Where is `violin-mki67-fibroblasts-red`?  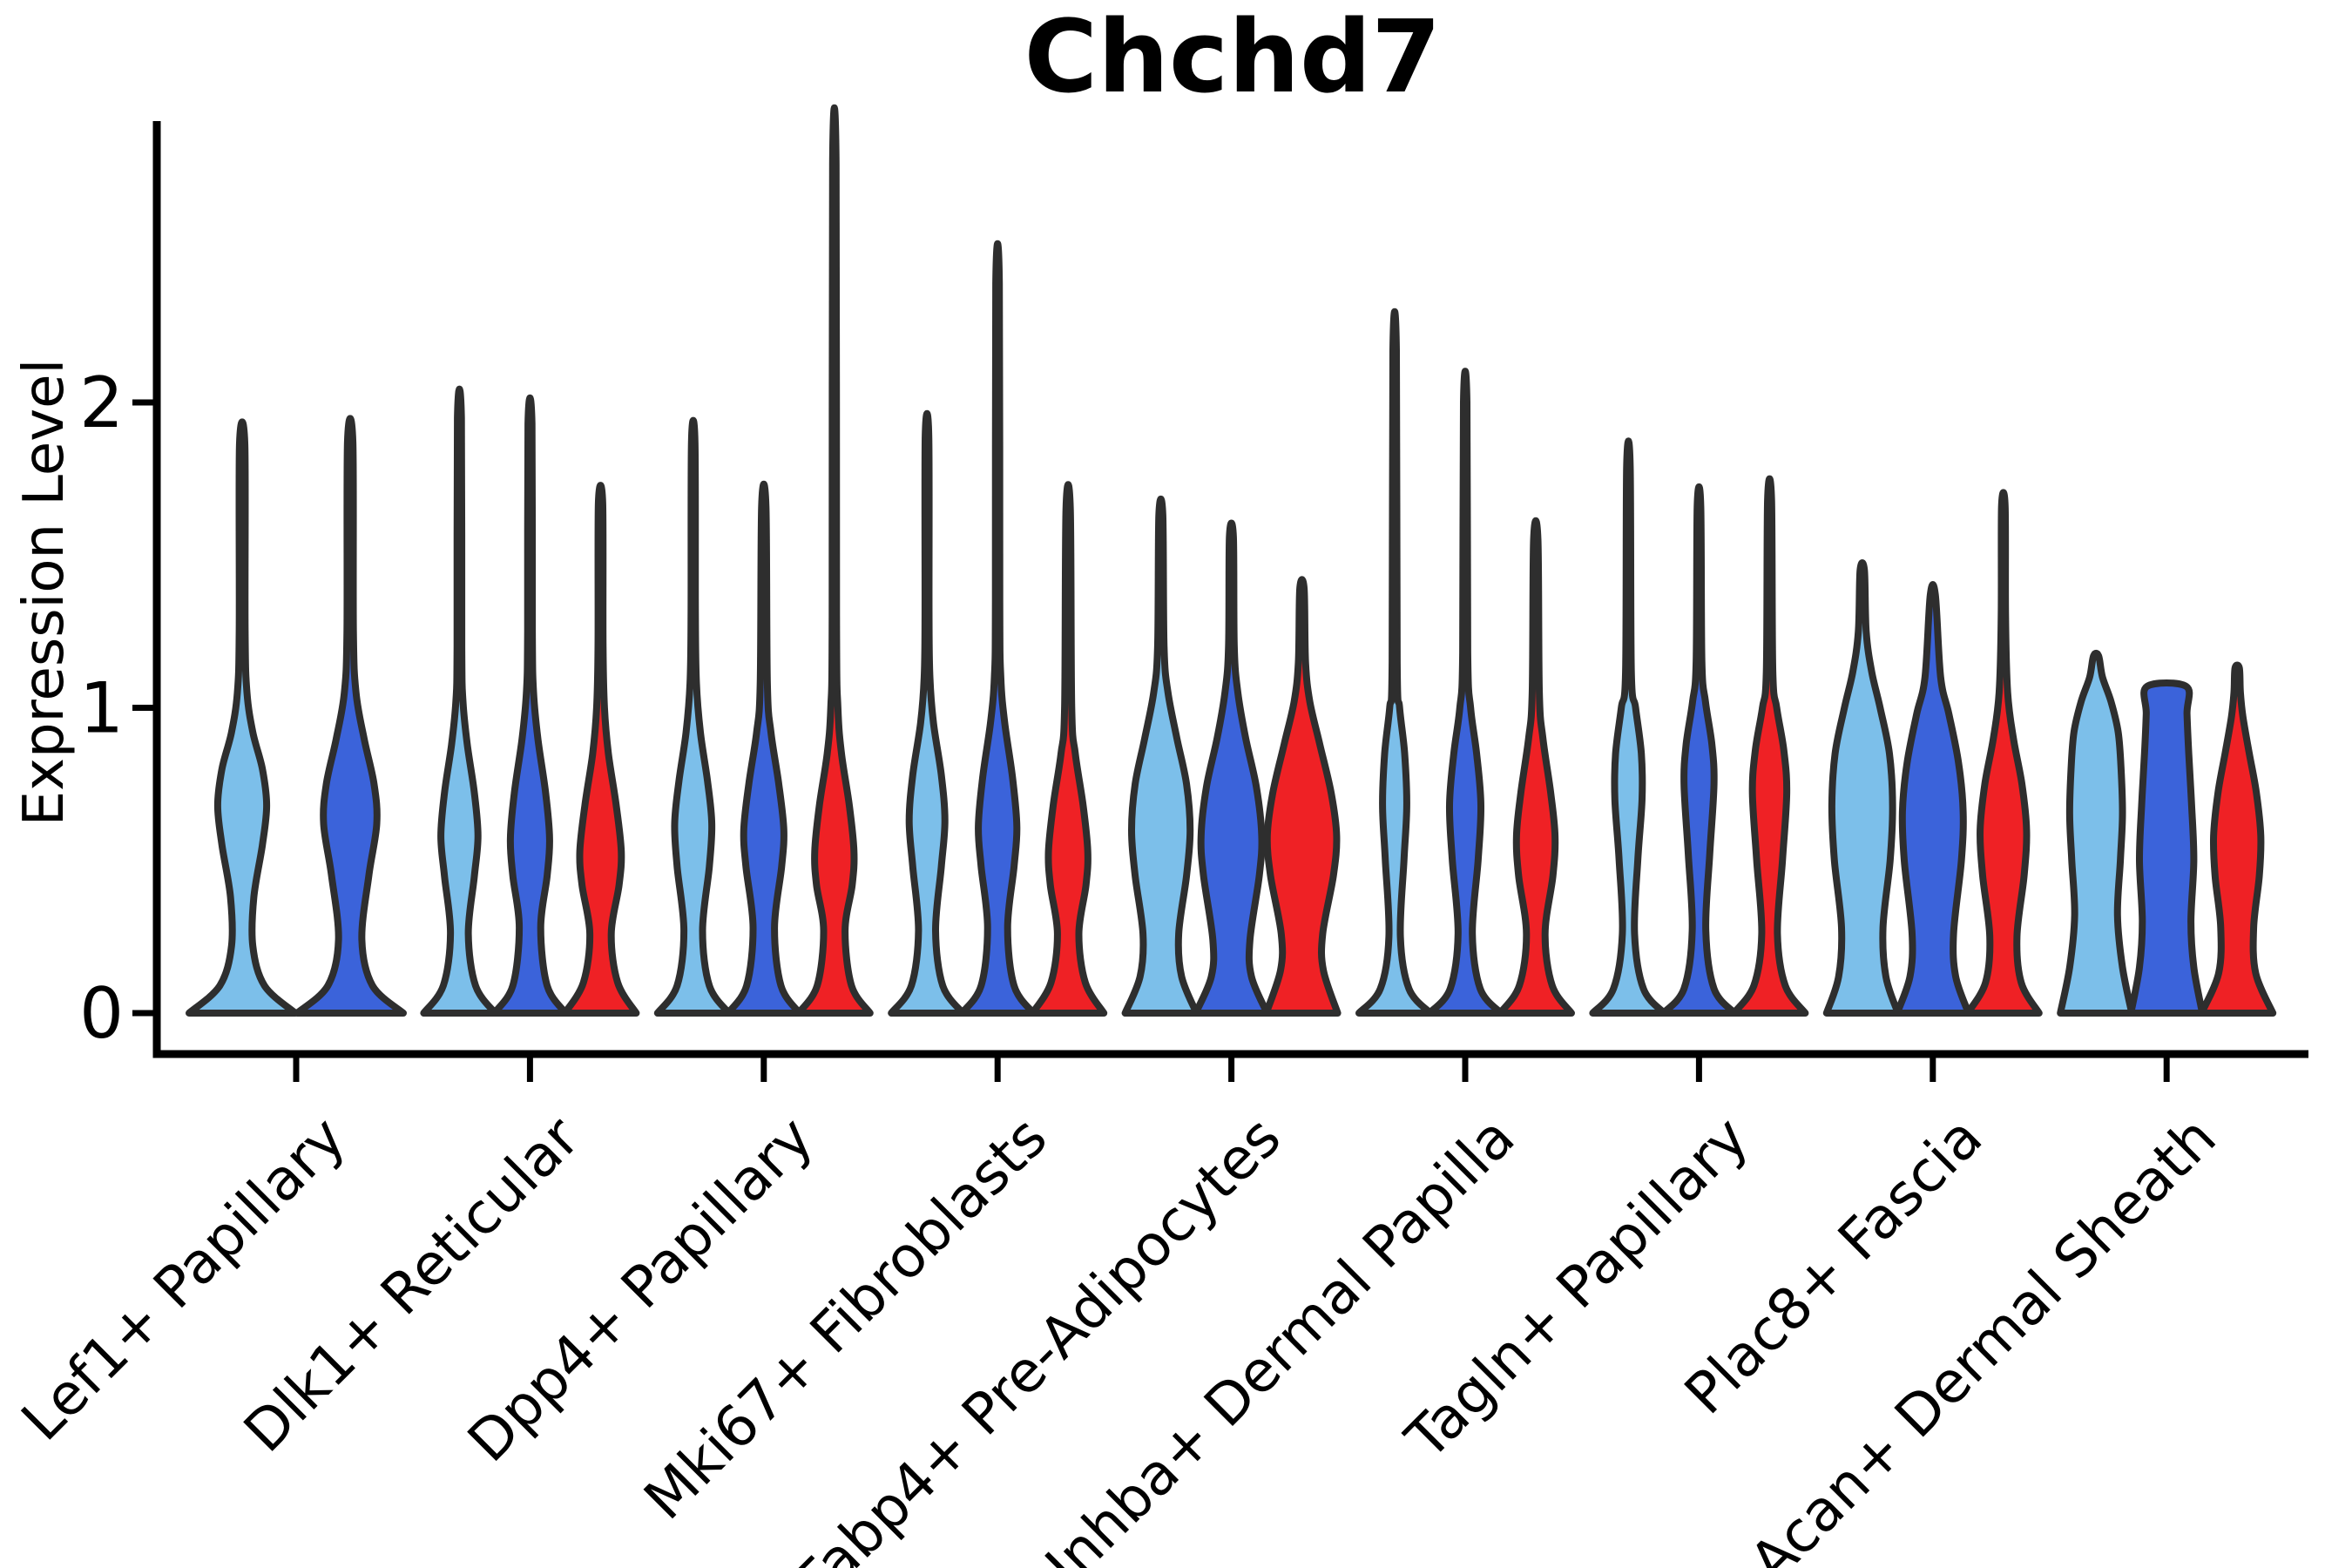 violin-mki67-fibroblasts-red is located at coordinates (1068, 749).